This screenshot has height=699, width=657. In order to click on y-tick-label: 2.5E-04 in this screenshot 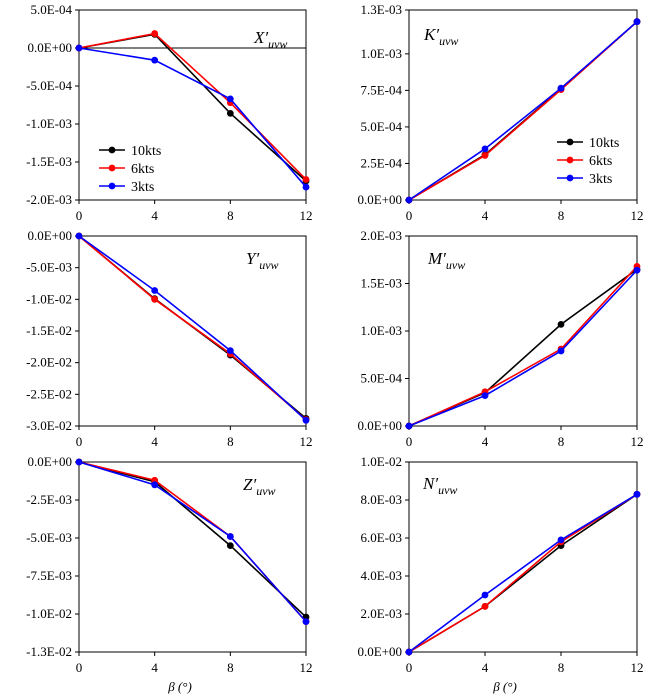, I will do `click(381, 162)`.